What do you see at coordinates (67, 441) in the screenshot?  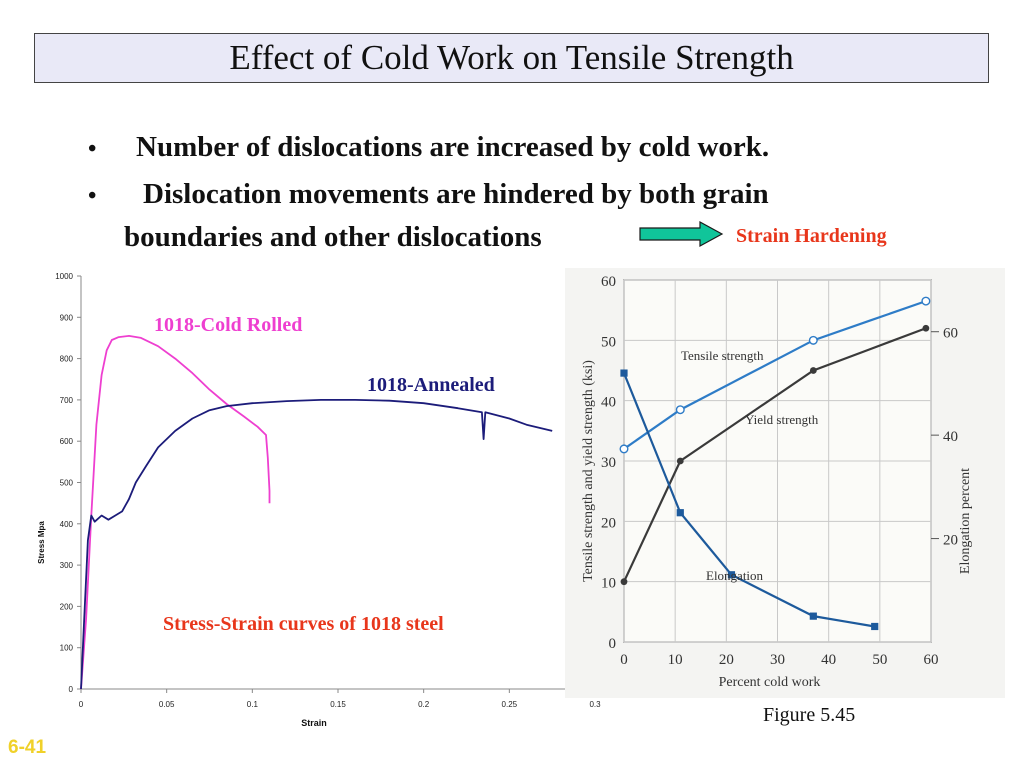 I see `y-tick-label: 600` at bounding box center [67, 441].